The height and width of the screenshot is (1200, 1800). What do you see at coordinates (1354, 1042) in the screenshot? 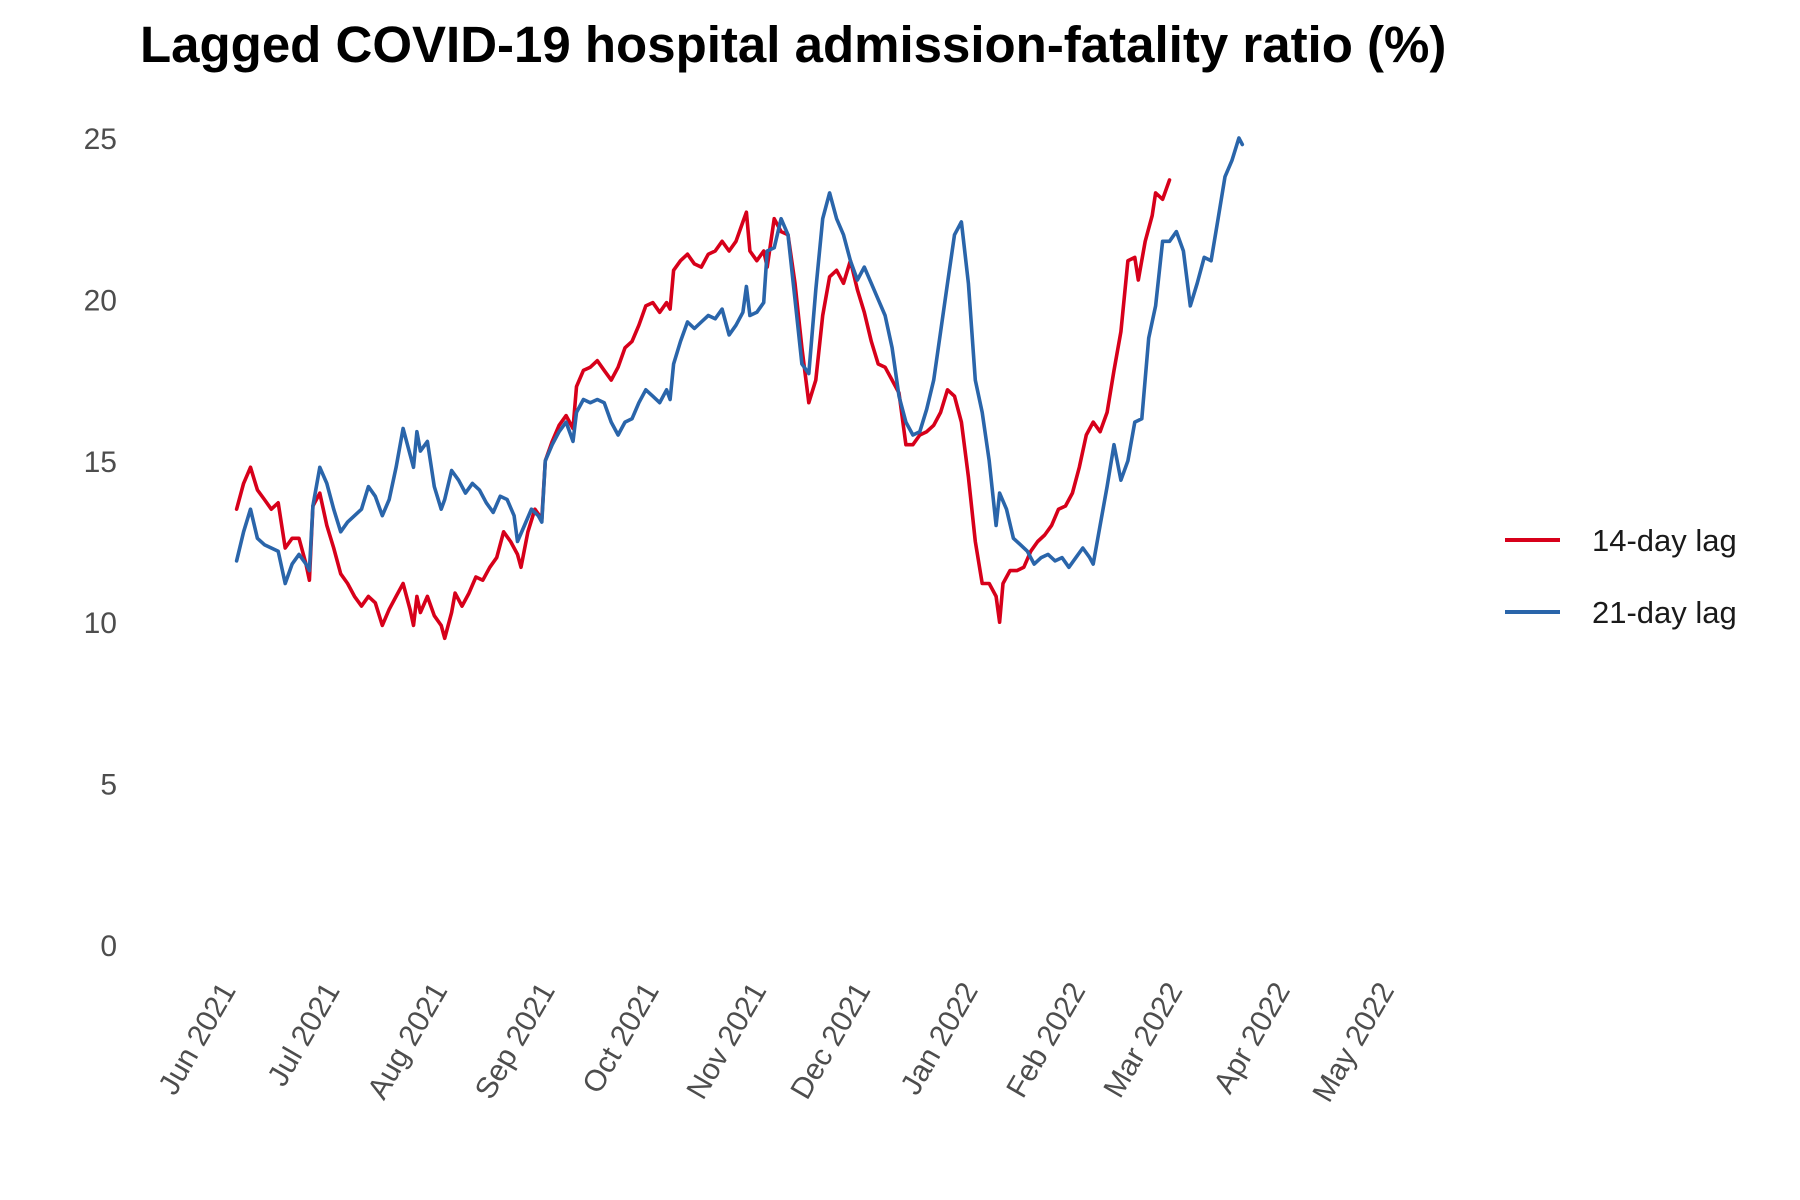
I see `x-tick-label: May 2022` at bounding box center [1354, 1042].